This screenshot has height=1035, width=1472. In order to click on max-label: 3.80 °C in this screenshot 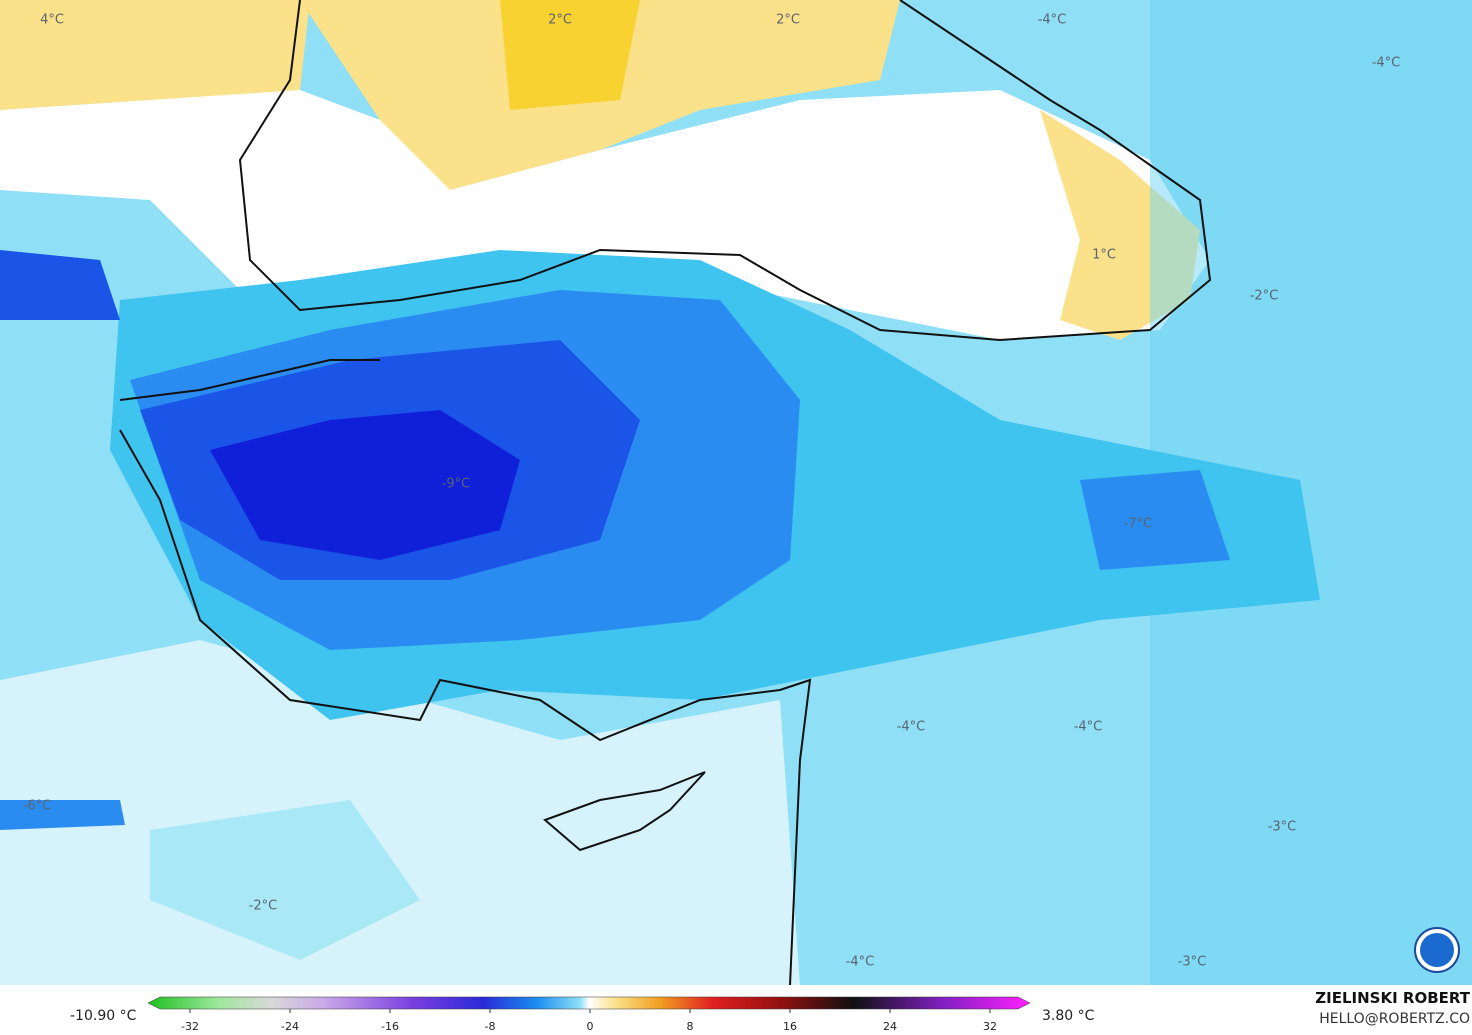, I will do `click(1068, 1016)`.